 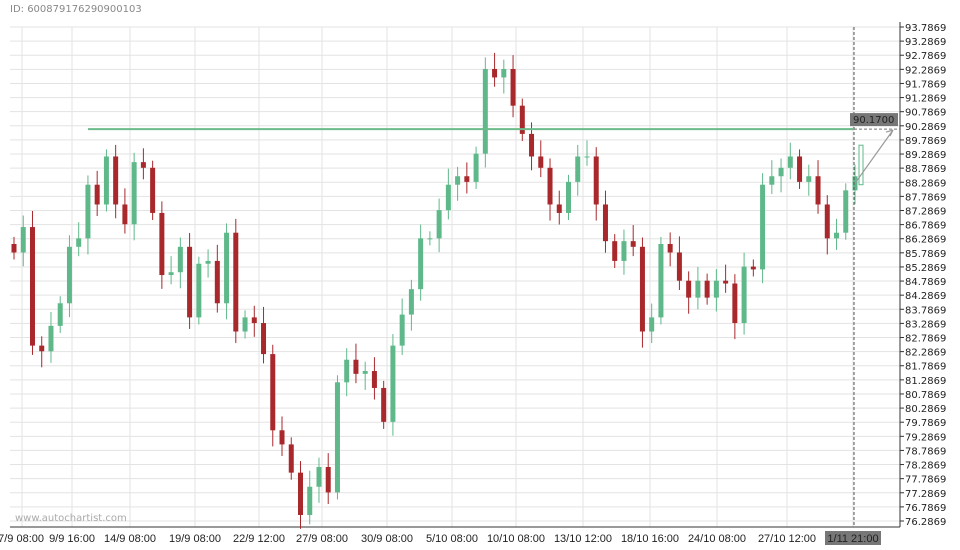 What do you see at coordinates (925, 367) in the screenshot?
I see `y-tick-label: 81.7869` at bounding box center [925, 367].